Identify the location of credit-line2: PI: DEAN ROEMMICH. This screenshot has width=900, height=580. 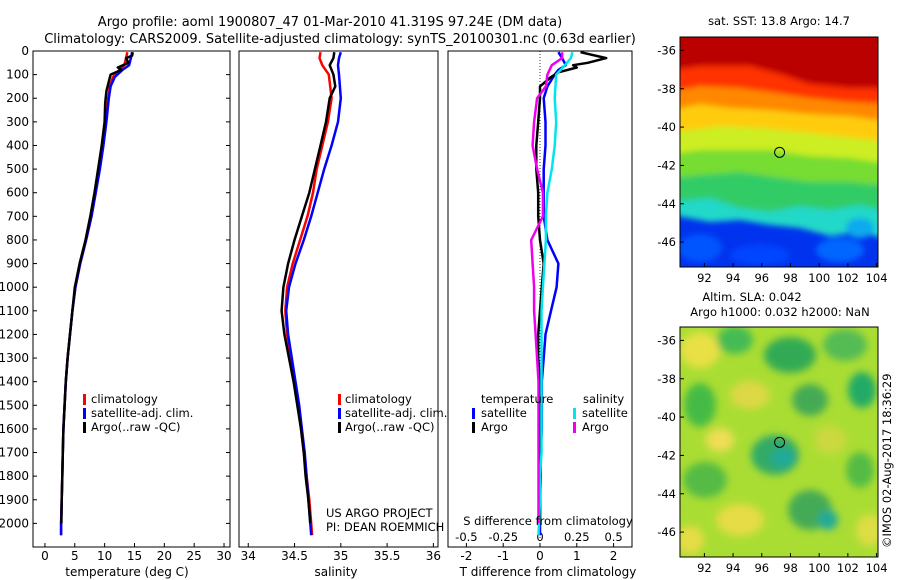
(385, 527).